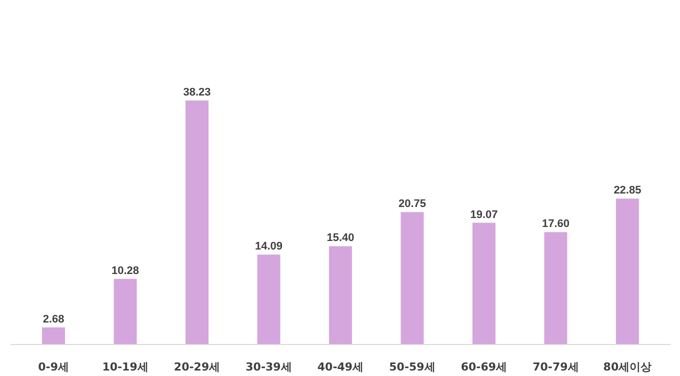 Image resolution: width=680 pixels, height=376 pixels. What do you see at coordinates (628, 190) in the screenshot?
I see `data-label: 22.85` at bounding box center [628, 190].